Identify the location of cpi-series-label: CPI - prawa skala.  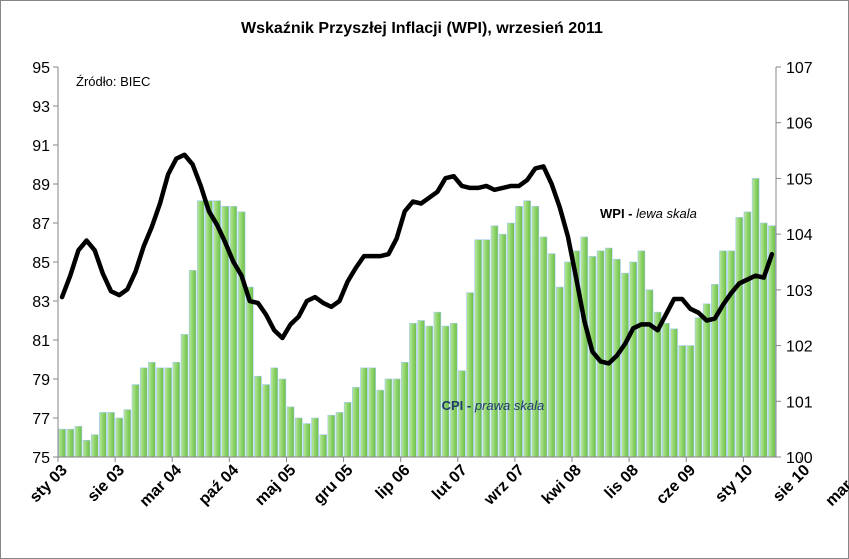
(493, 405).